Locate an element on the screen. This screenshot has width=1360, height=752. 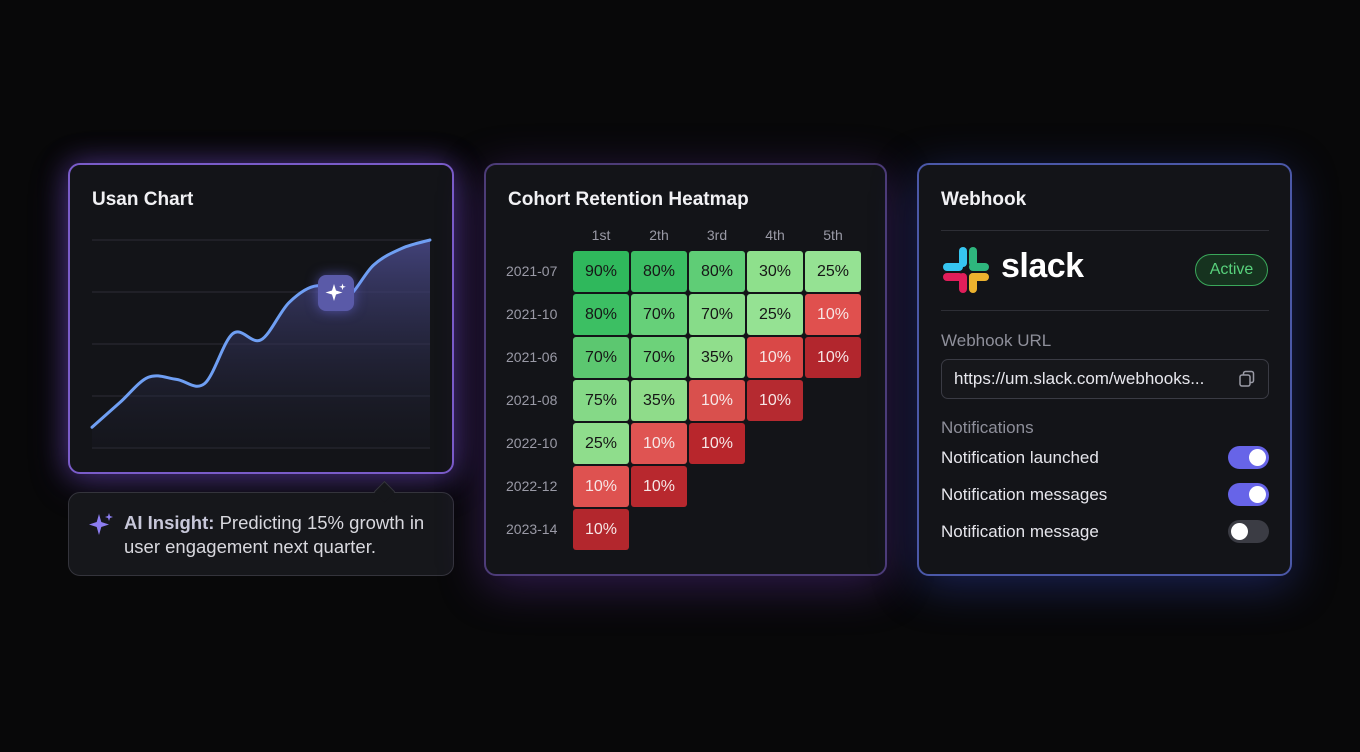
status-badge: Active is located at coordinates (1231, 270).